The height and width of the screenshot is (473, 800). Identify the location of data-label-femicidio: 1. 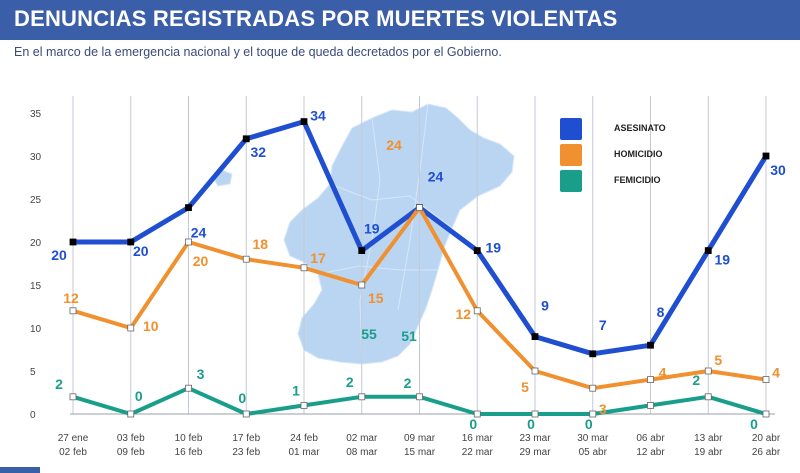
(296, 390).